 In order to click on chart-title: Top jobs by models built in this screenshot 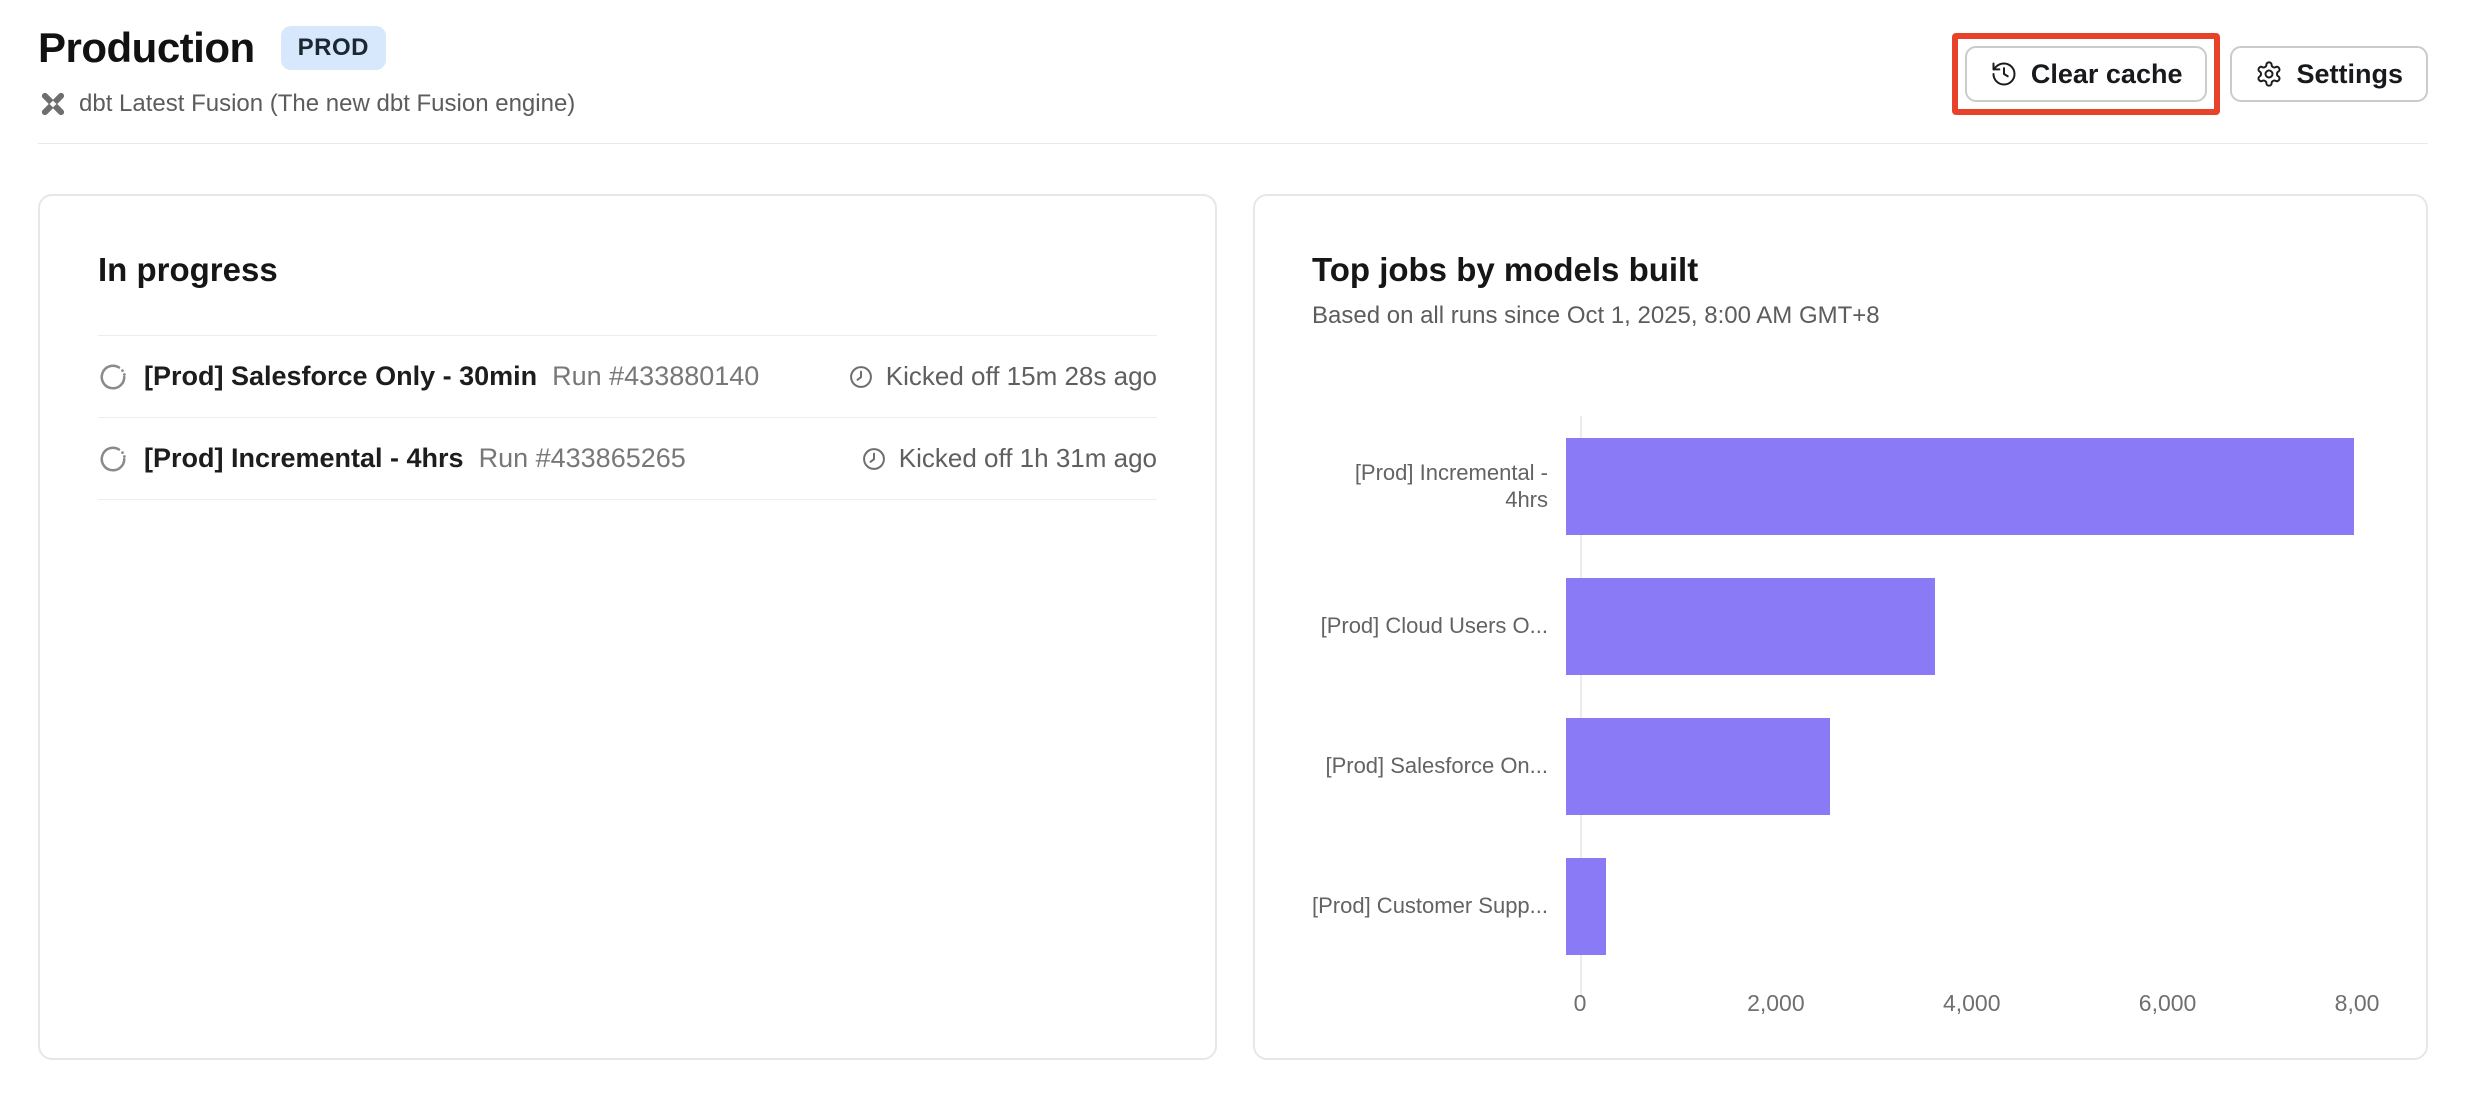, I will do `click(1505, 269)`.